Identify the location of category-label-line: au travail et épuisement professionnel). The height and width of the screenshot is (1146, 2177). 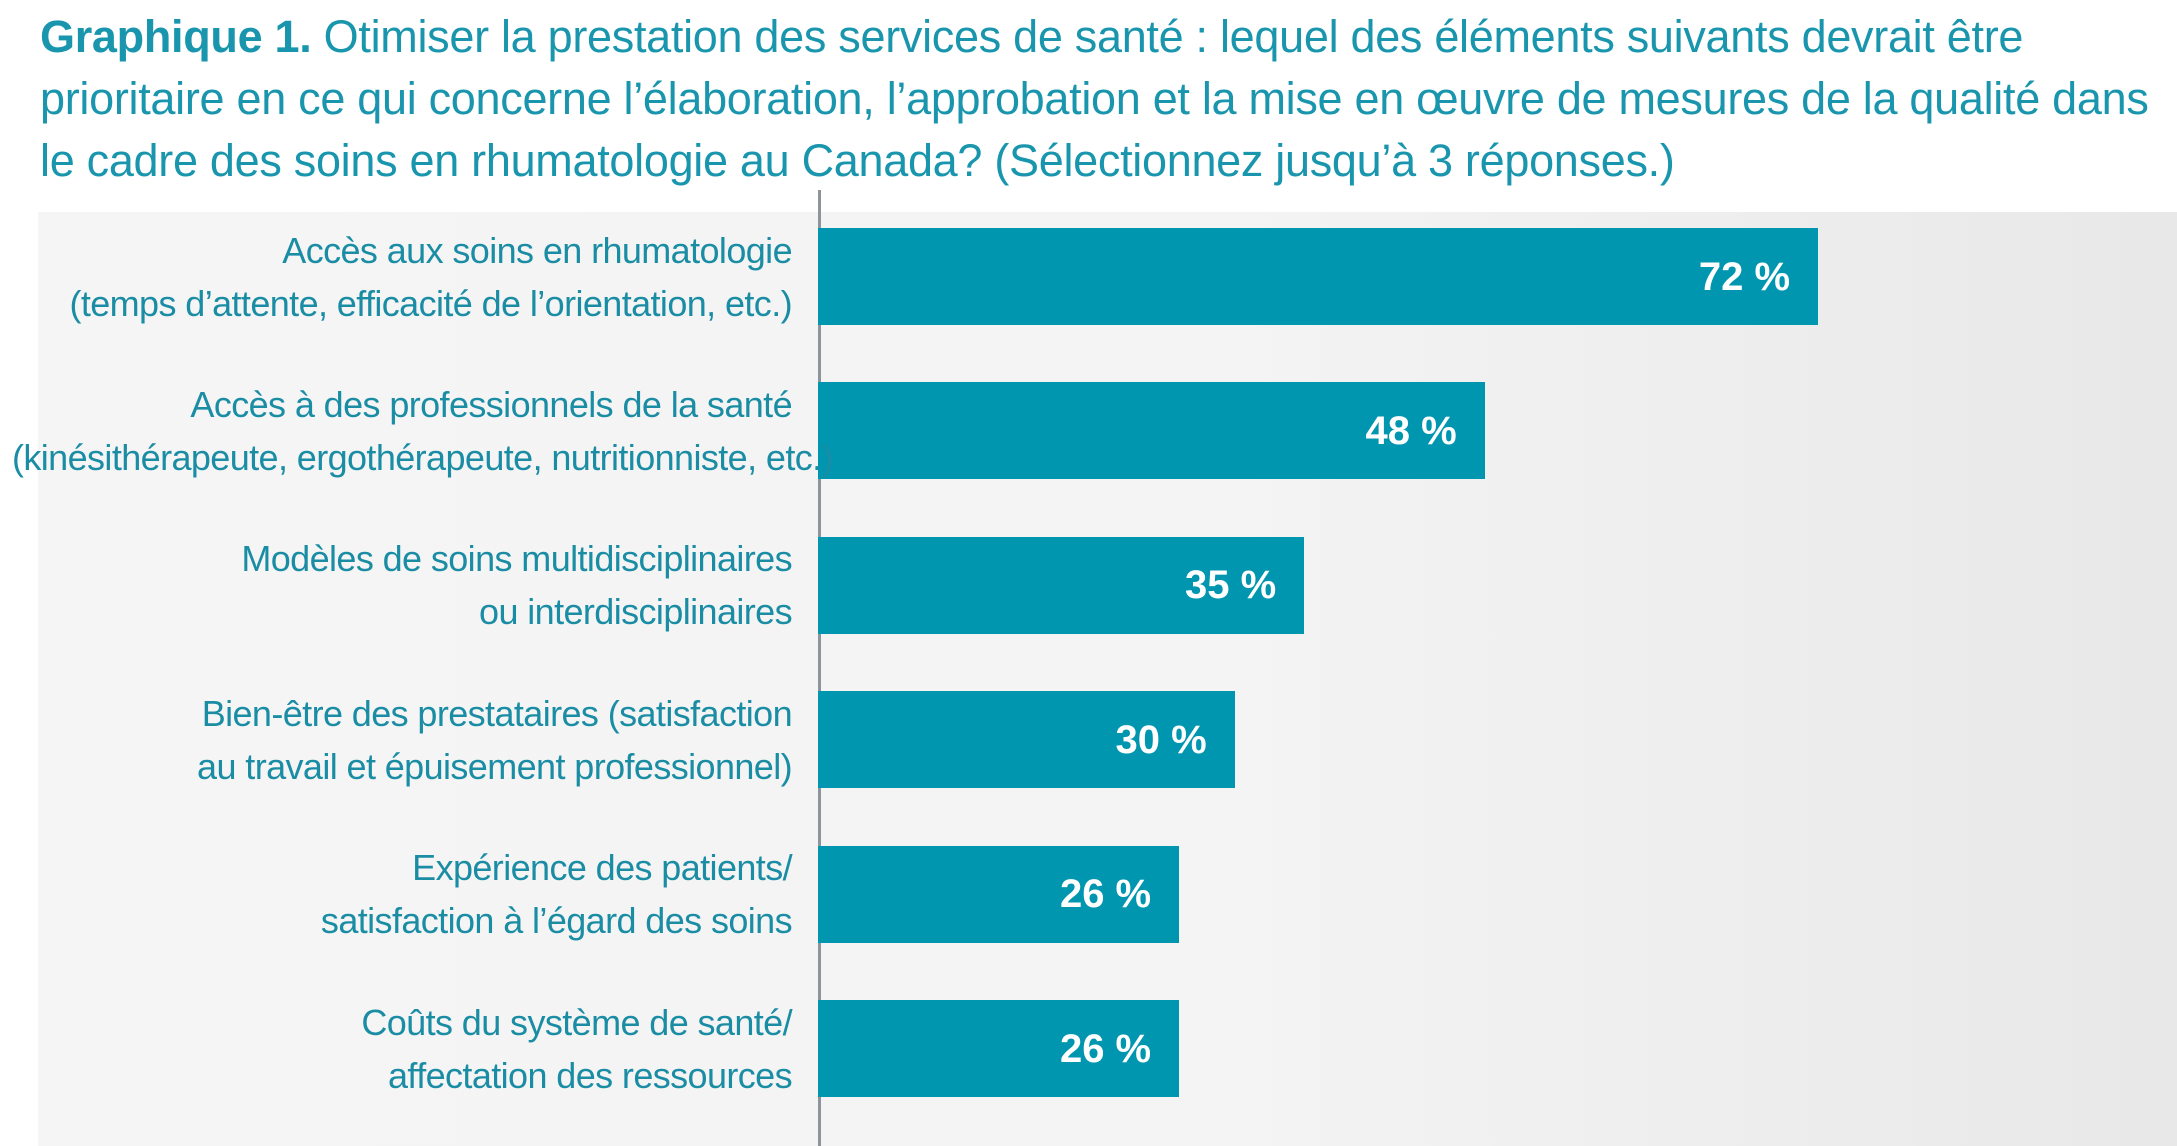
(495, 766).